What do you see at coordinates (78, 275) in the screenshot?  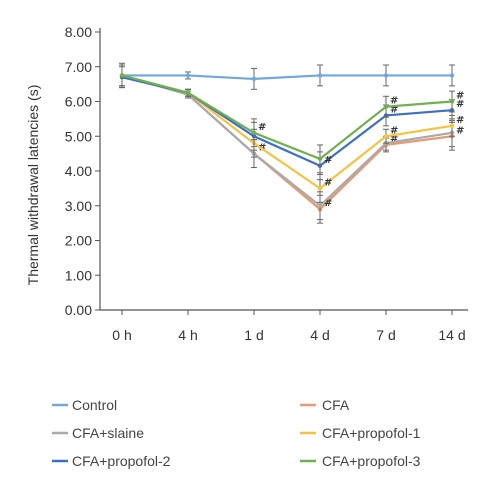 I see `y-tick-label: 1.00` at bounding box center [78, 275].